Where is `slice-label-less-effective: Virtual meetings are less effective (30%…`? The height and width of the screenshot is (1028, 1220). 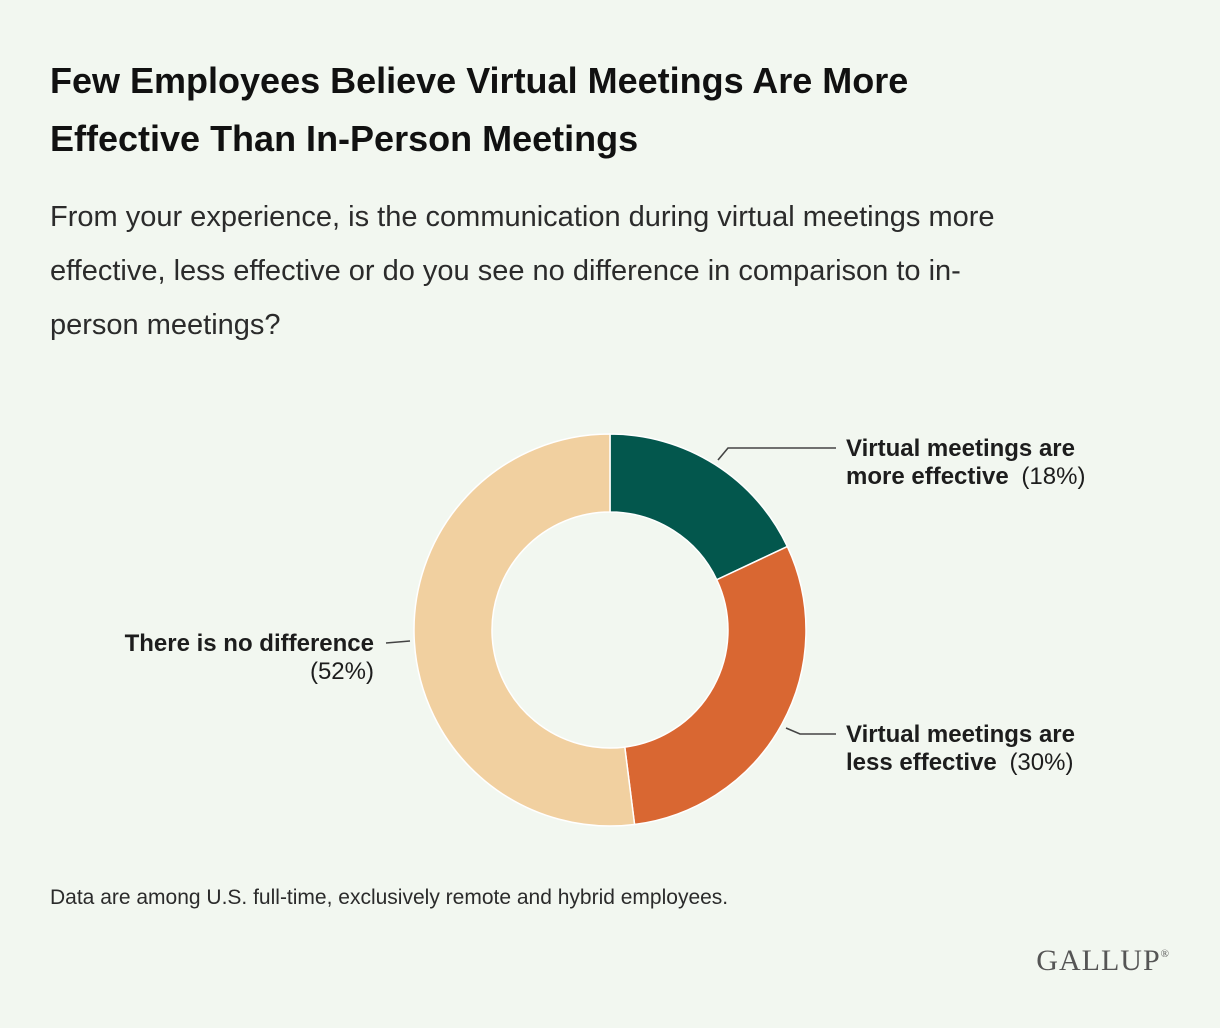 slice-label-less-effective: Virtual meetings are less effective (30%… is located at coordinates (960, 748).